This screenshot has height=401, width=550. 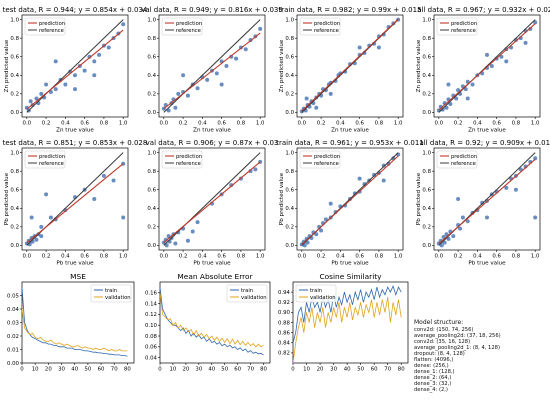 What do you see at coordinates (458, 124) in the screenshot?
I see `x-tick-label: 0.2` at bounding box center [458, 124].